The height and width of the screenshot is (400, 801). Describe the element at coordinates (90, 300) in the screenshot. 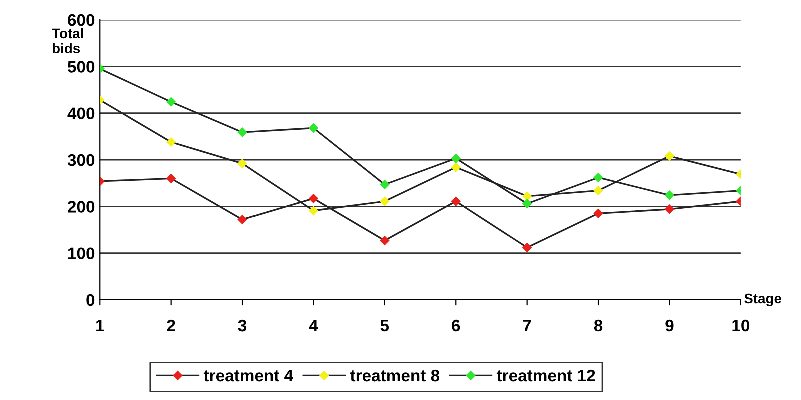

I see `y-tick-label: 0` at that location.